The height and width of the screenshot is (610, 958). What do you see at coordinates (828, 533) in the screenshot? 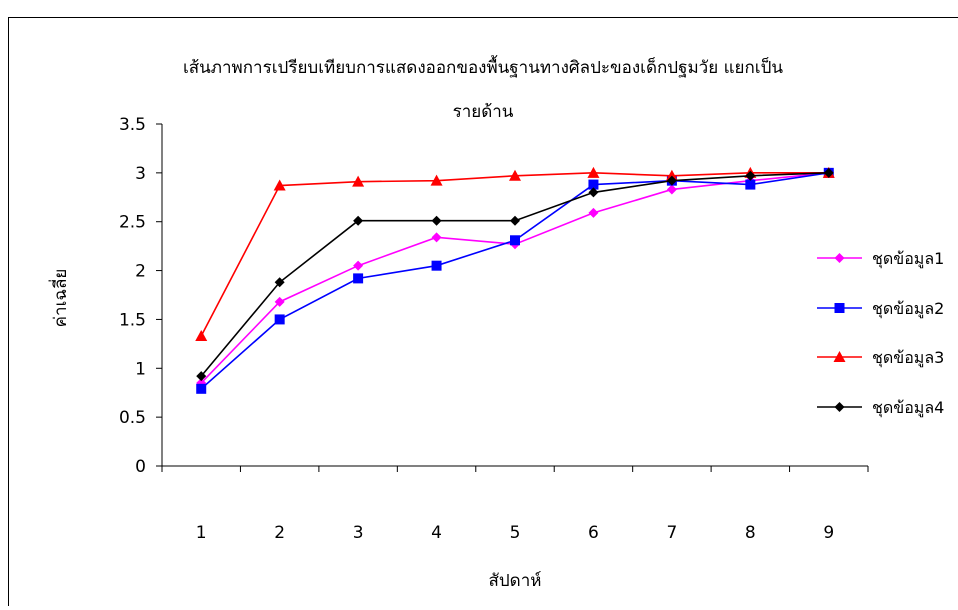
I see `x-tick-label: 9` at bounding box center [828, 533].